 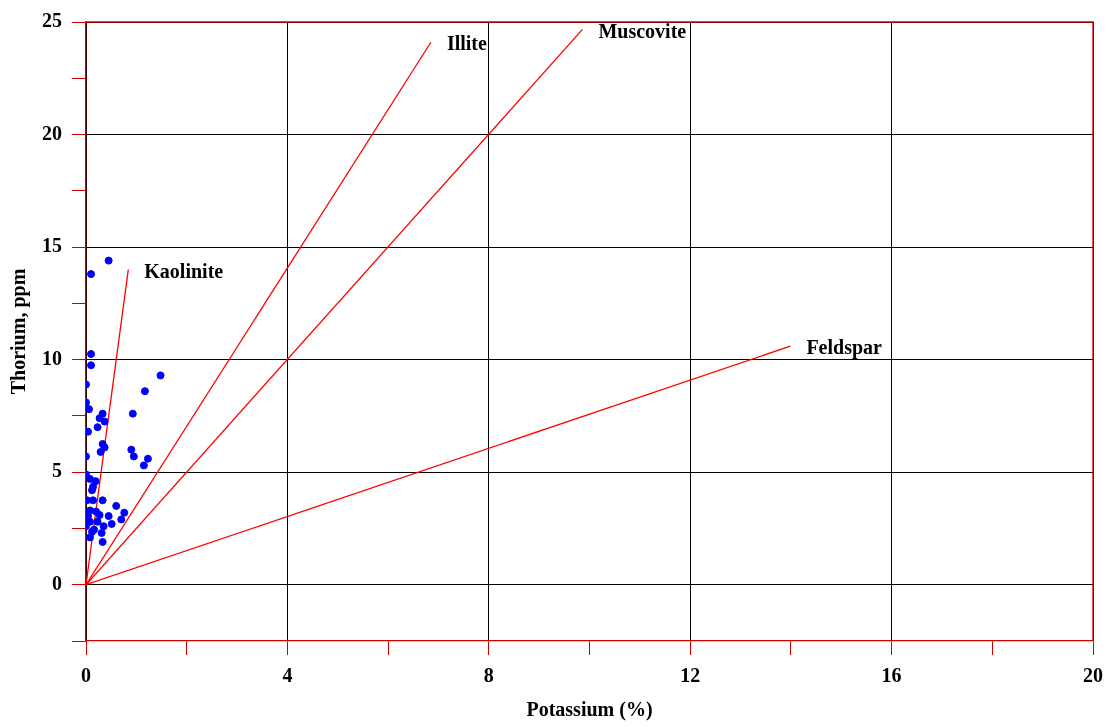 I want to click on y-tick-label: 10, so click(x=52, y=357).